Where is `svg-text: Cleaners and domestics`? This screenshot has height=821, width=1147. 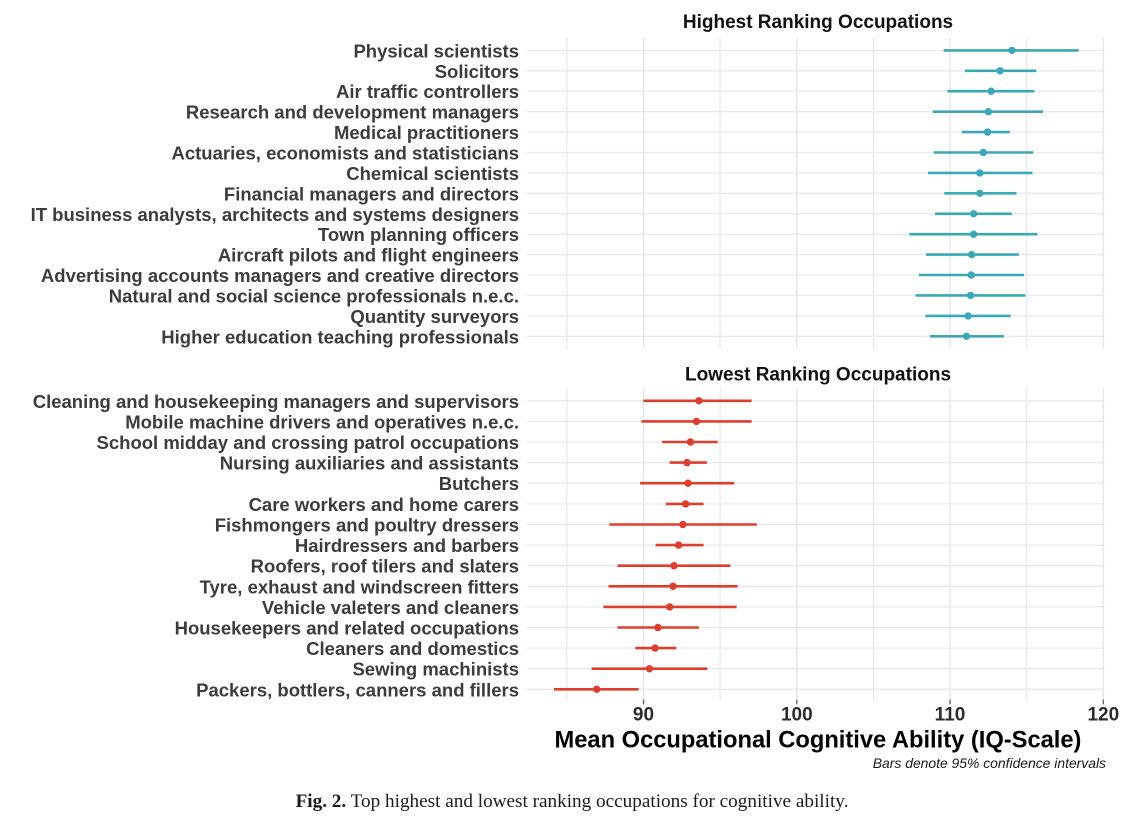
svg-text: Cleaners and domestics is located at coordinates (412, 648).